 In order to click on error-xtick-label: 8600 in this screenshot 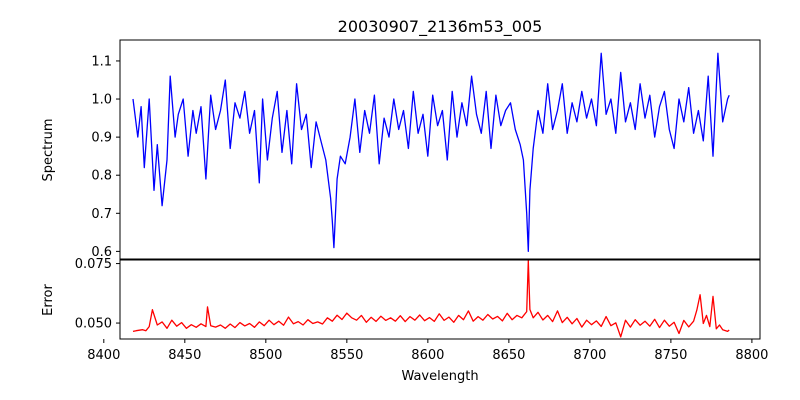, I will do `click(427, 355)`.